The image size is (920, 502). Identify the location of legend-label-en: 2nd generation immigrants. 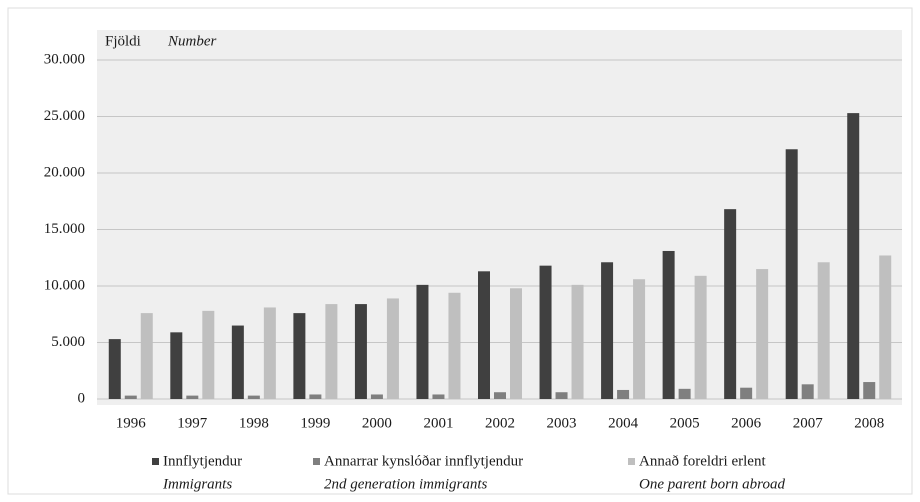
(405, 484).